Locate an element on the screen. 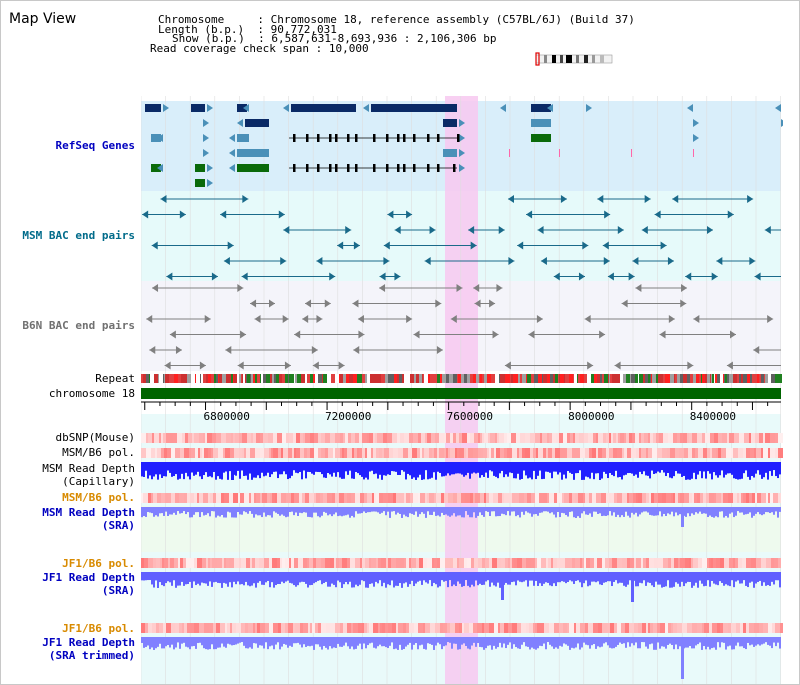 This screenshot has width=800, height=685. msm-pol-label: MSM/B6 pol. is located at coordinates (98, 452).